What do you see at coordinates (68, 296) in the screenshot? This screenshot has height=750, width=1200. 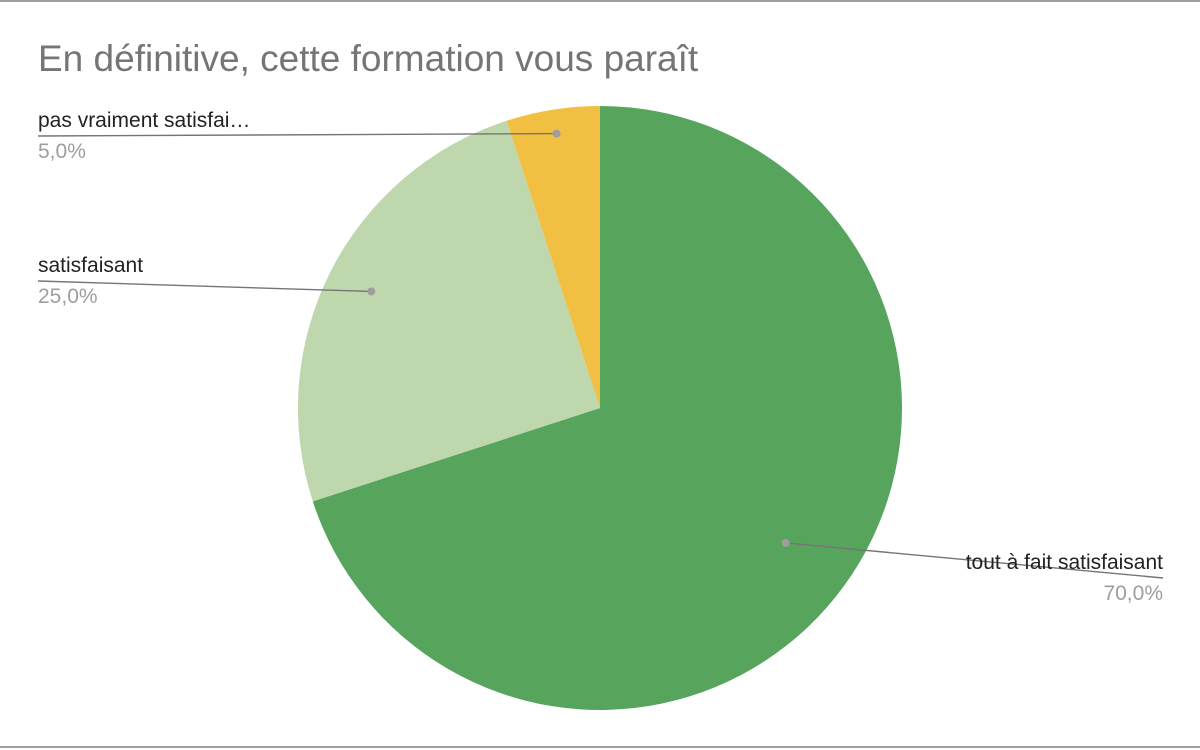 I see `slice-percent-satisfaisant: 25,0%` at bounding box center [68, 296].